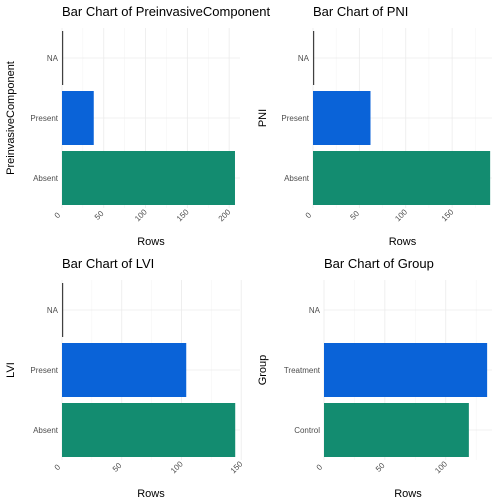 The image size is (504, 504). I want to click on chart-title: Bar Chart of LVI, so click(108, 263).